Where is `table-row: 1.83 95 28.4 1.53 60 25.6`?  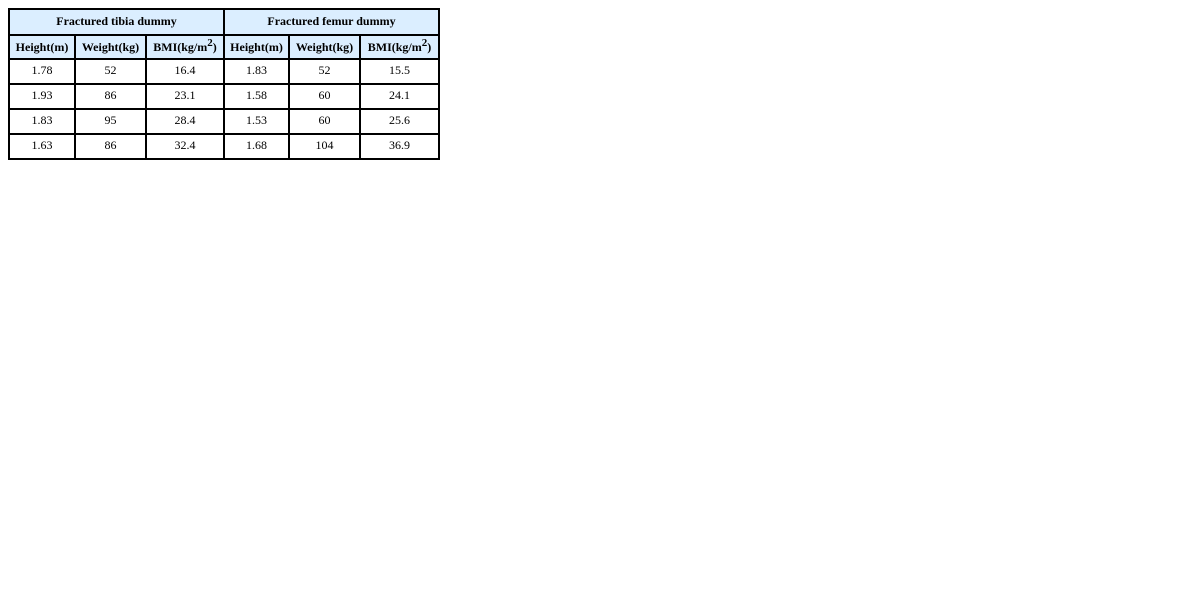 table-row: 1.83 95 28.4 1.53 60 25.6 is located at coordinates (224, 121).